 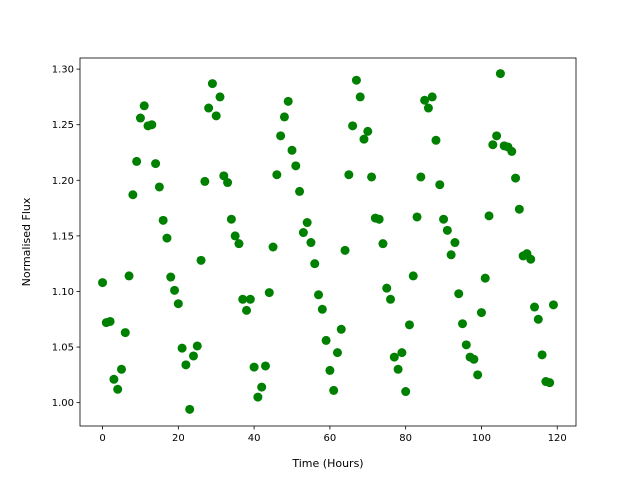 I want to click on y-axis-label: Normalised Flux, so click(x=26, y=241).